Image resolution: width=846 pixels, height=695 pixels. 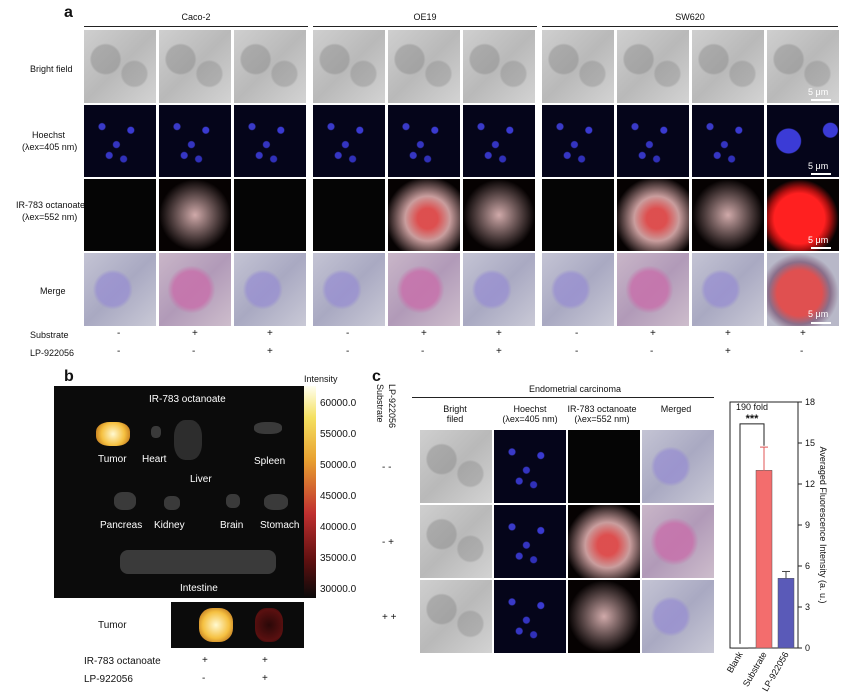 What do you see at coordinates (807, 648) in the screenshot?
I see `y-tick-label: 0` at bounding box center [807, 648].